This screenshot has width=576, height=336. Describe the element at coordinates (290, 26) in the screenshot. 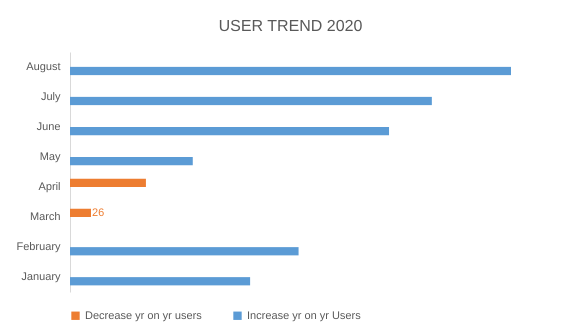

I see `chart-title: USER TREND 2020` at that location.